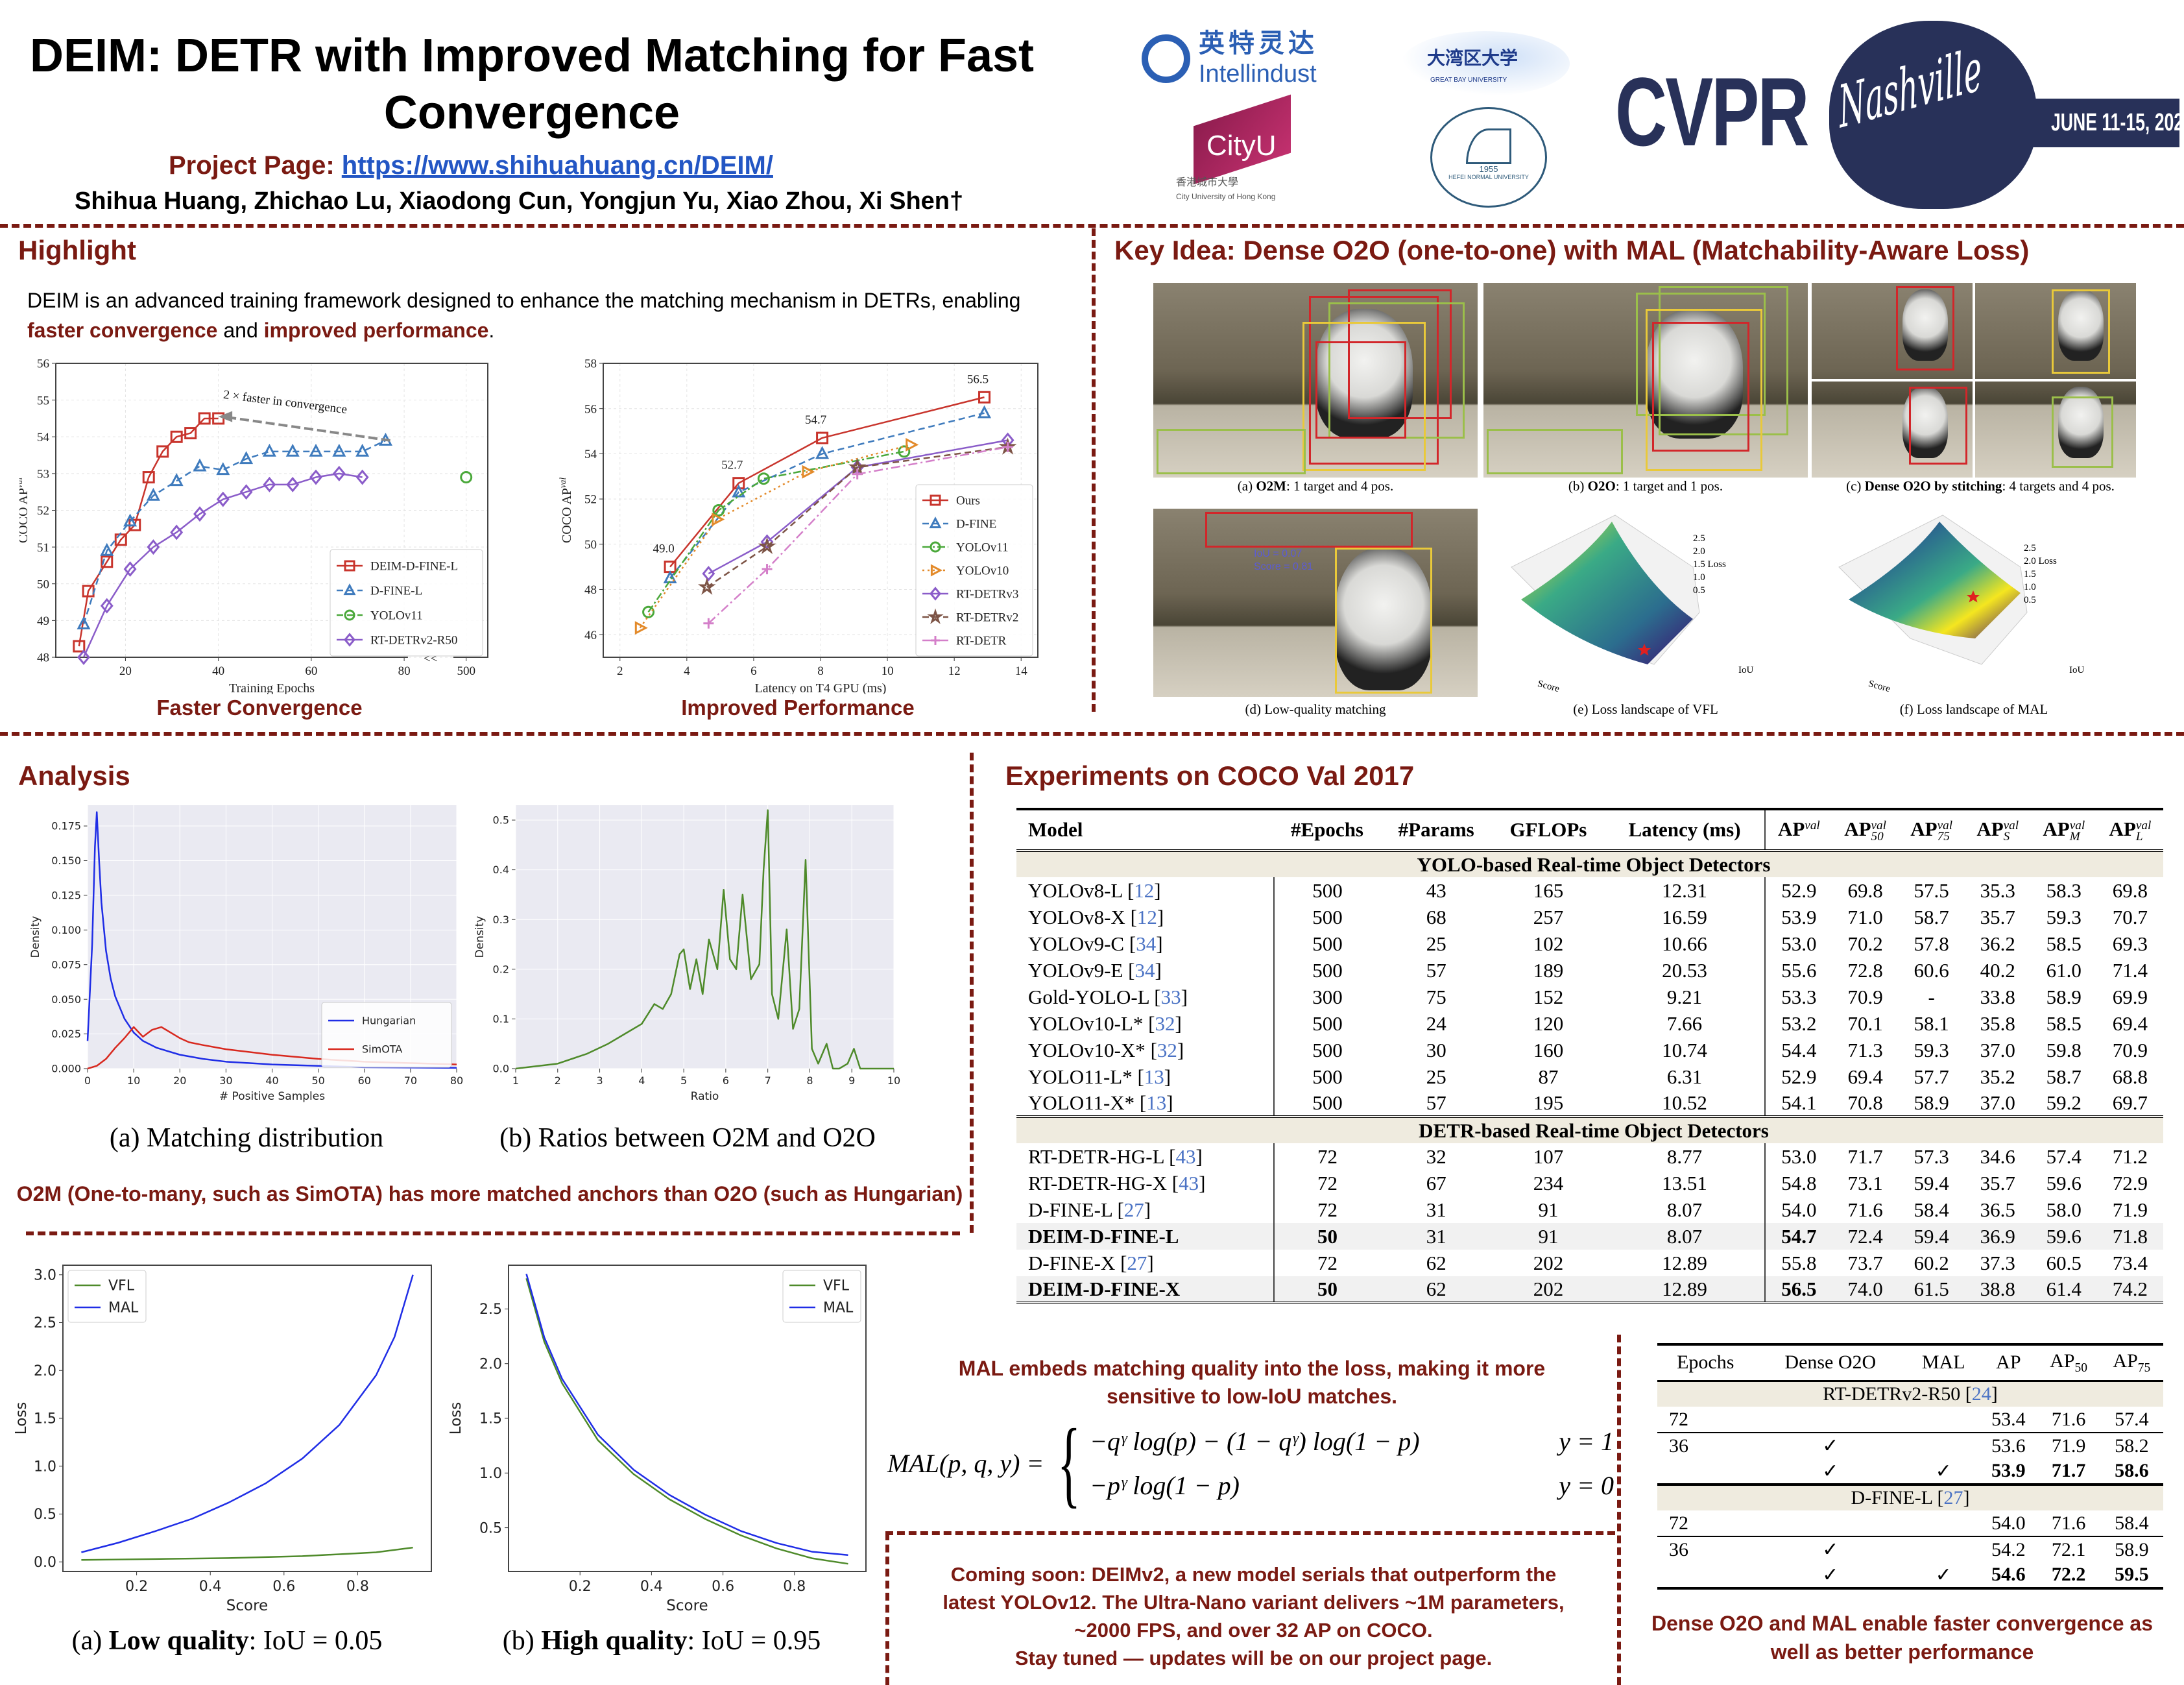  Describe the element at coordinates (77, 250) in the screenshot. I see `highlight-title: Highlight` at that location.